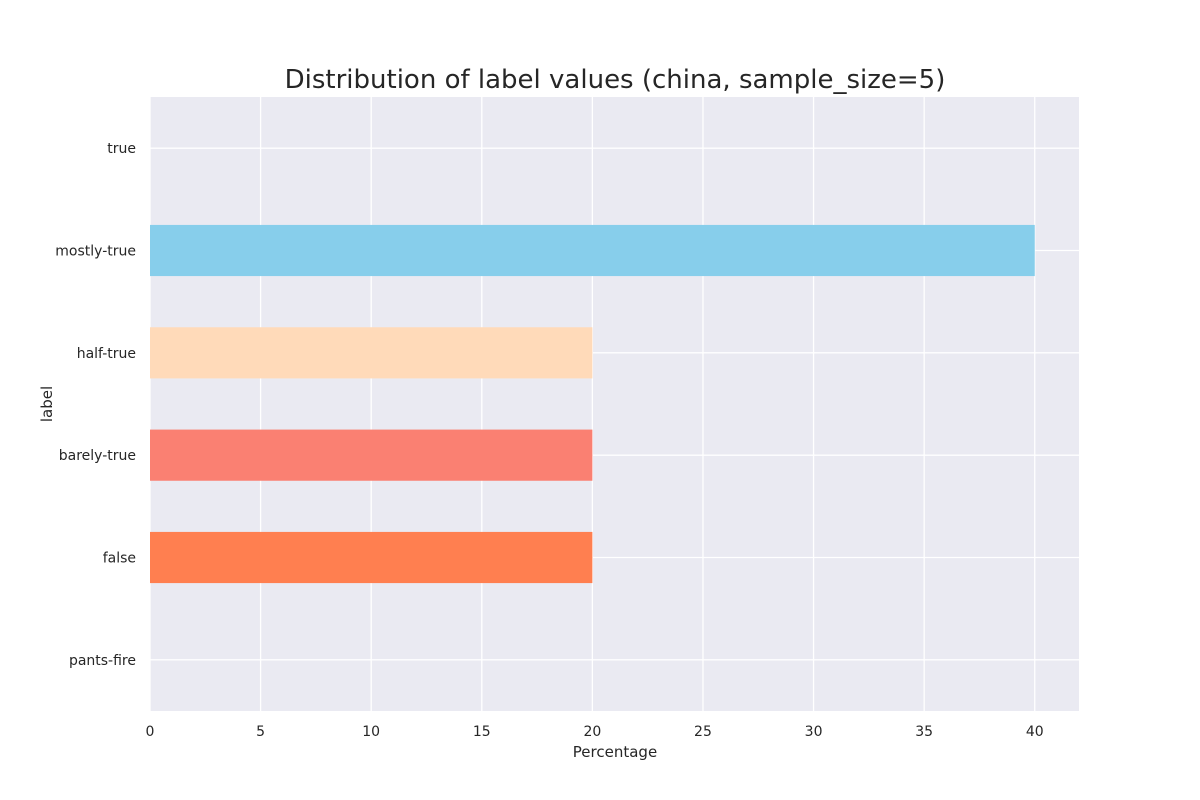 The image size is (1200, 800). Describe the element at coordinates (371, 455) in the screenshot. I see `bar-barely-true` at that location.